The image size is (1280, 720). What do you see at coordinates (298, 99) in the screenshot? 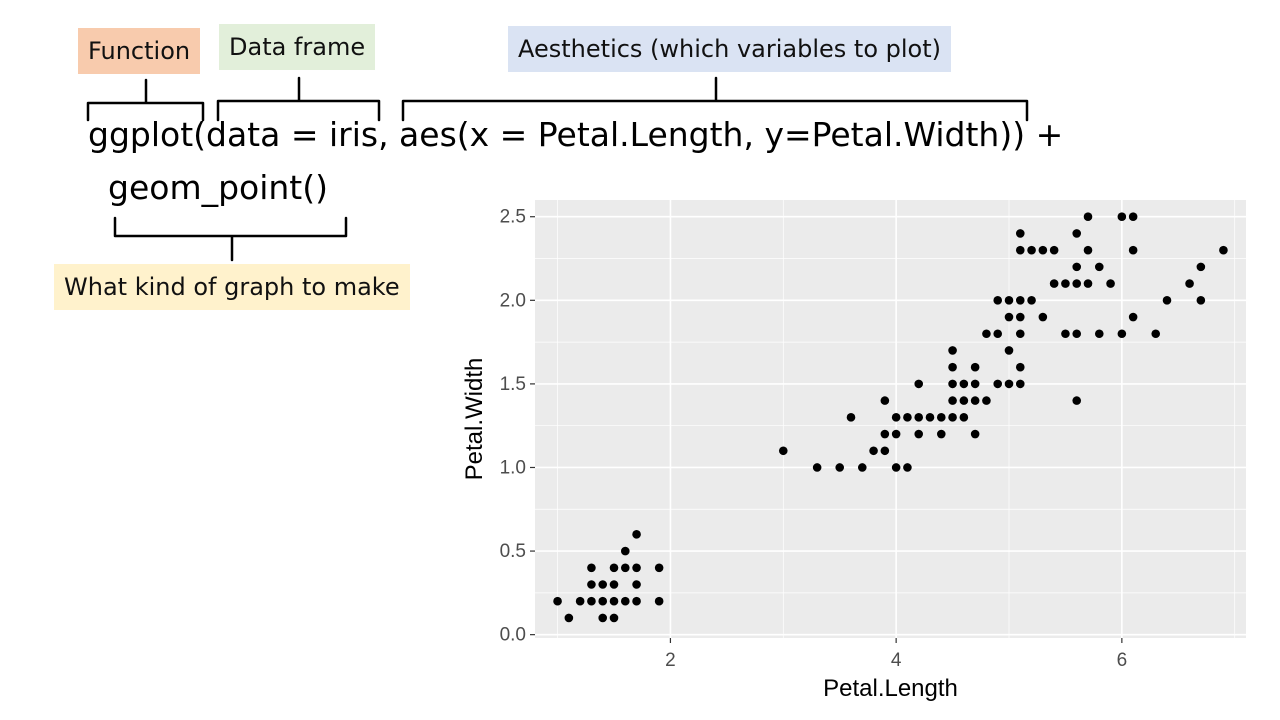
I see `data-frame-brace` at bounding box center [298, 99].